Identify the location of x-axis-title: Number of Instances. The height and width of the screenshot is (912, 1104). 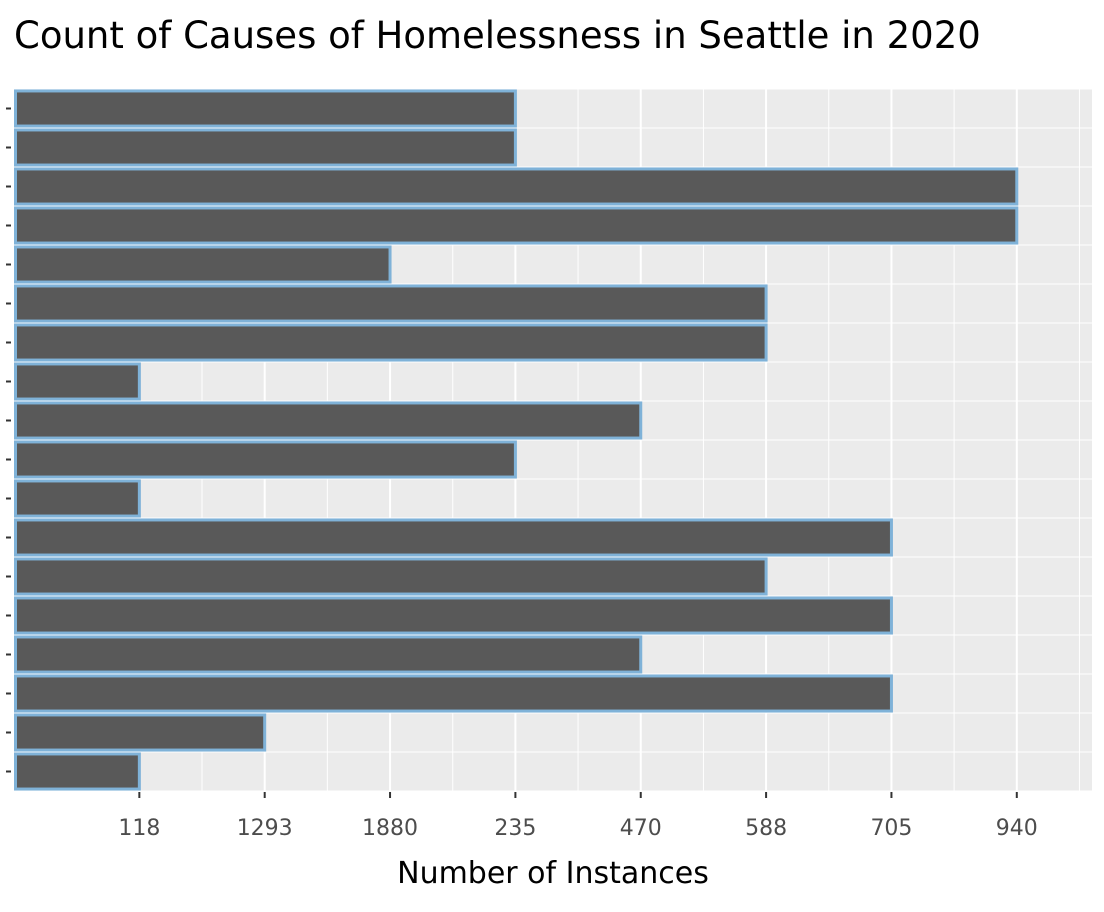
(553, 873).